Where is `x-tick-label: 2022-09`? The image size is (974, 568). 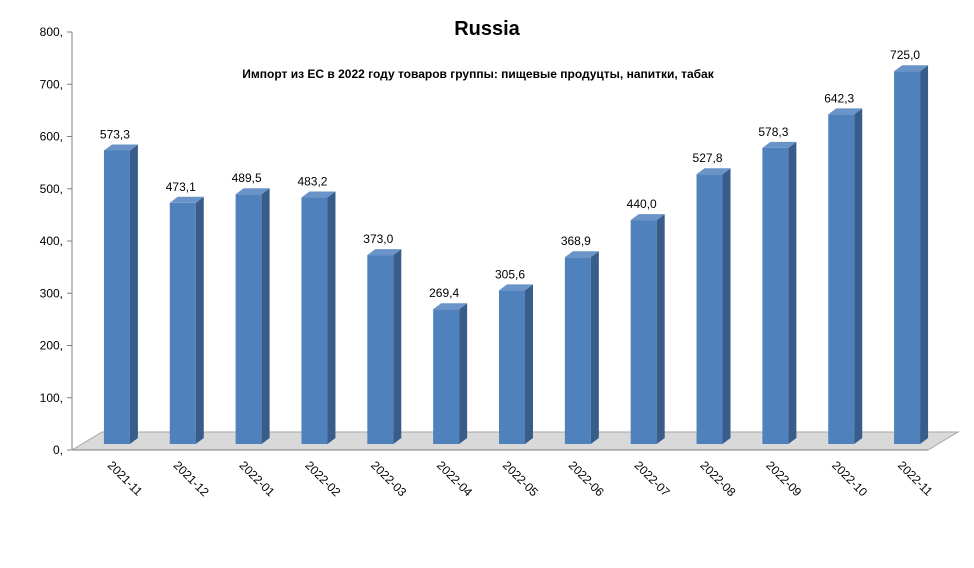 x-tick-label: 2022-09 is located at coordinates (783, 478).